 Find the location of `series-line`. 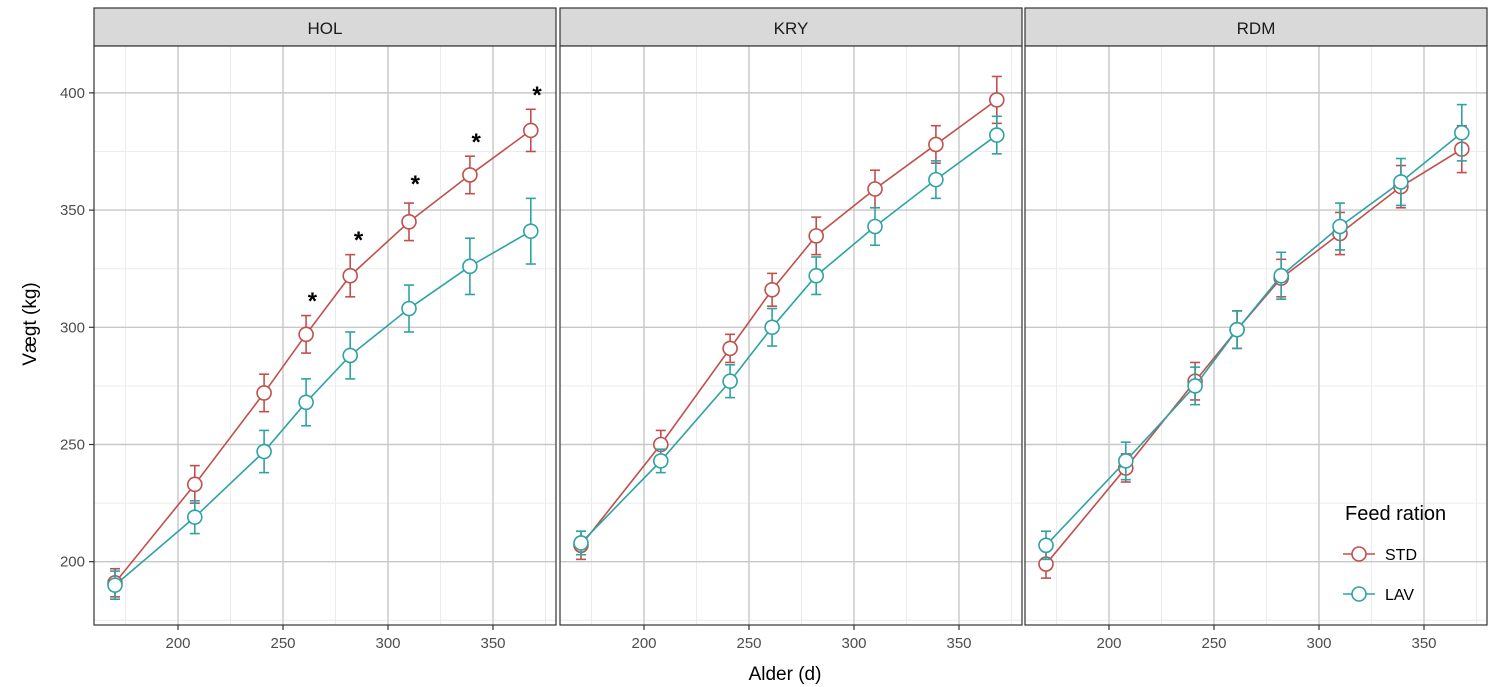

series-line is located at coordinates (323, 408).